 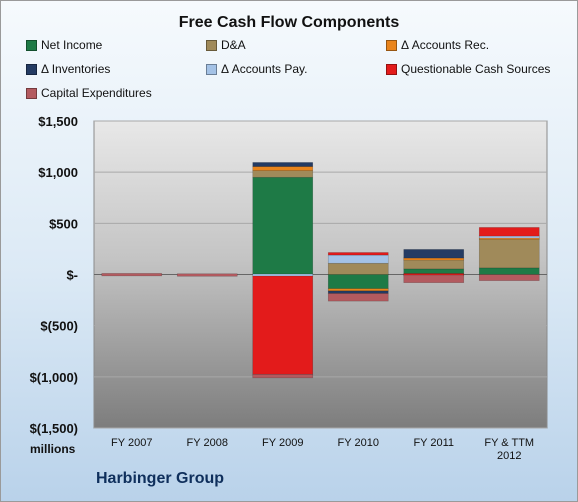 I want to click on legend-label-accounts-rec: Δ Accounts Rec., so click(x=445, y=45).